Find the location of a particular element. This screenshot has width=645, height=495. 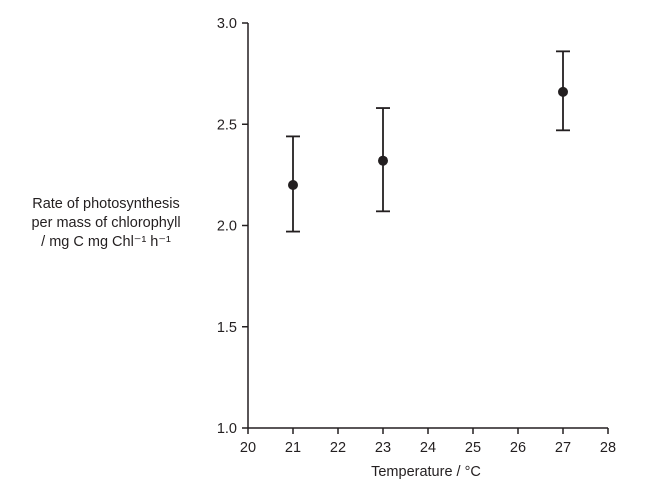

y-axis-label-line-2: per mass of chlorophyll is located at coordinates (106, 223).